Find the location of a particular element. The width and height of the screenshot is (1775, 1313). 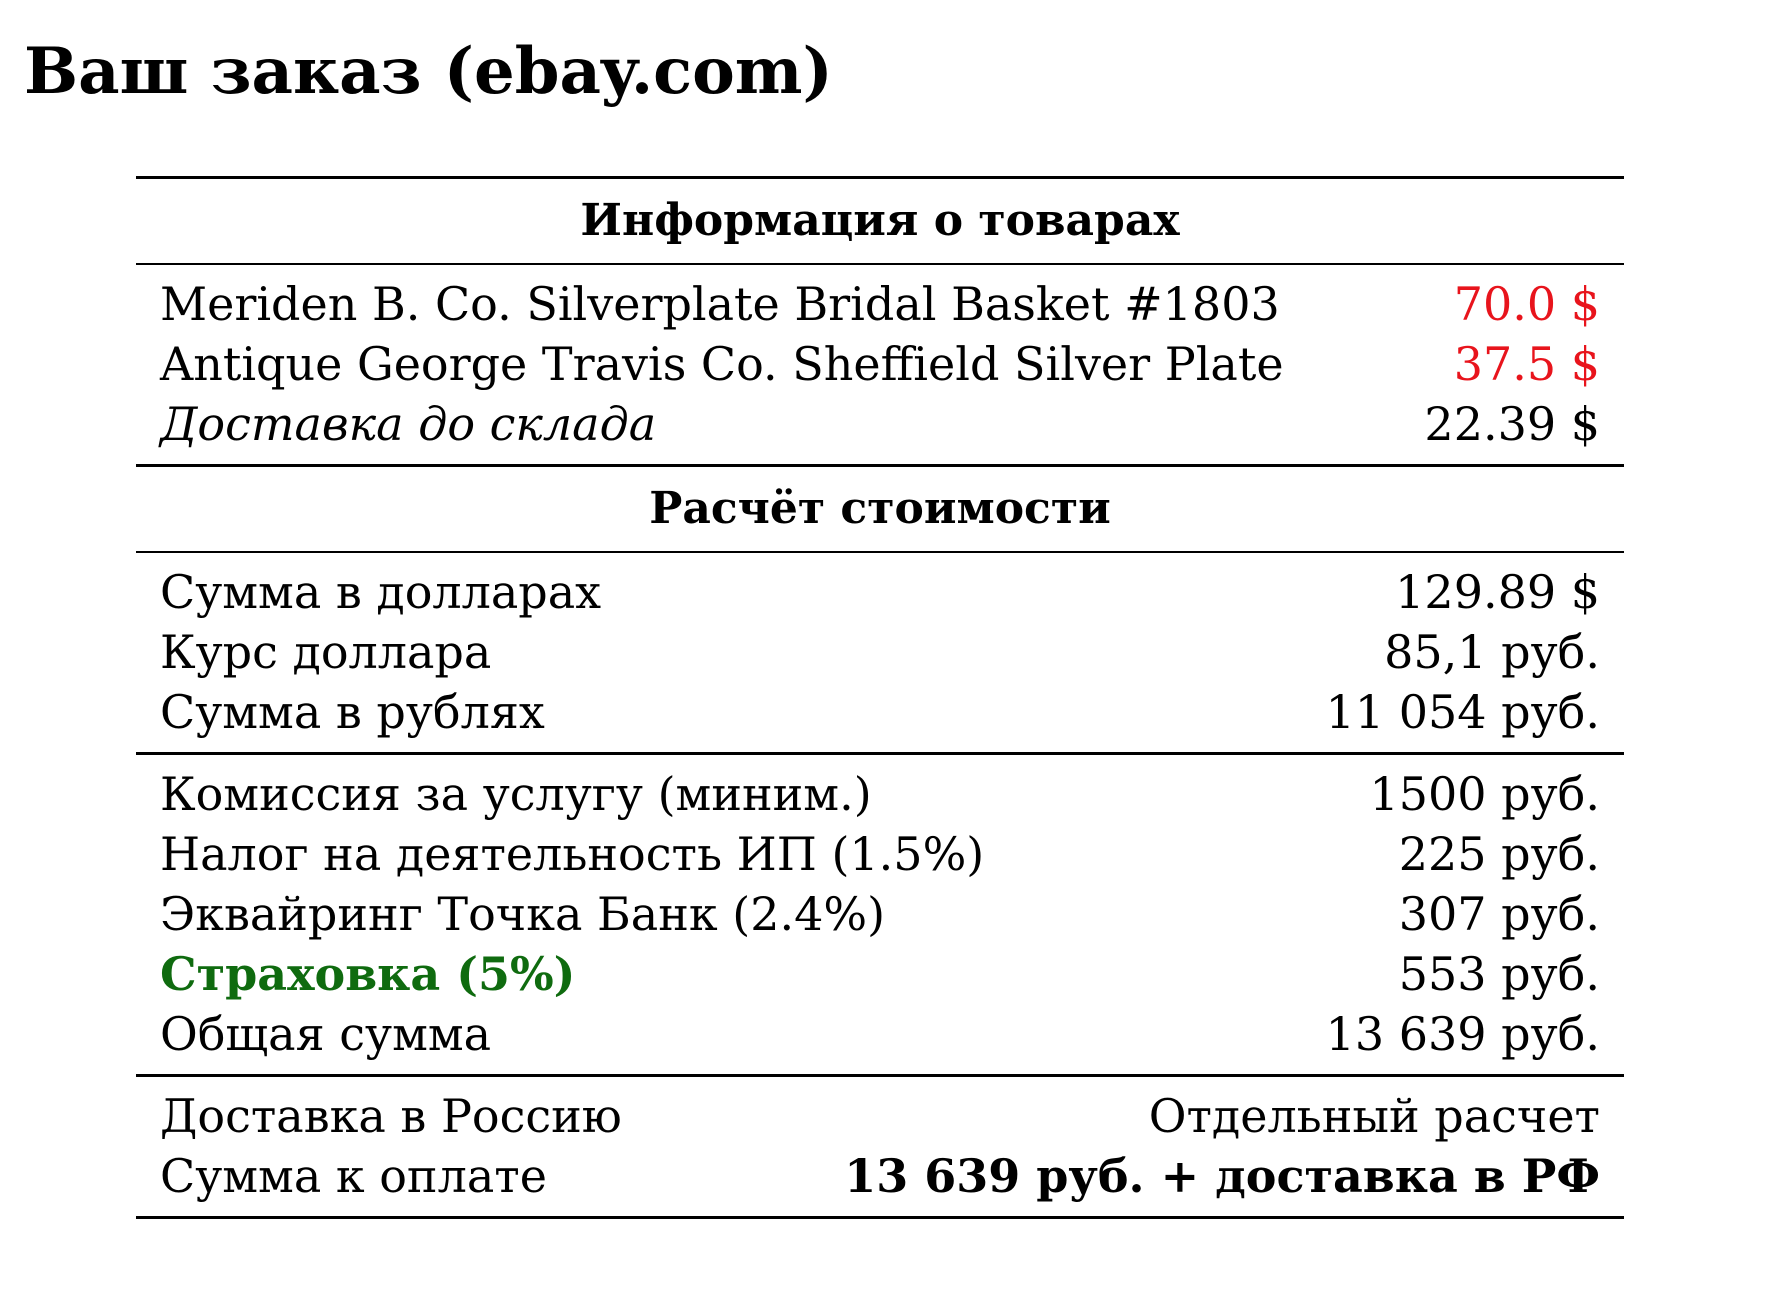

rub-sum-label: Сумма в рублях is located at coordinates (352, 712).